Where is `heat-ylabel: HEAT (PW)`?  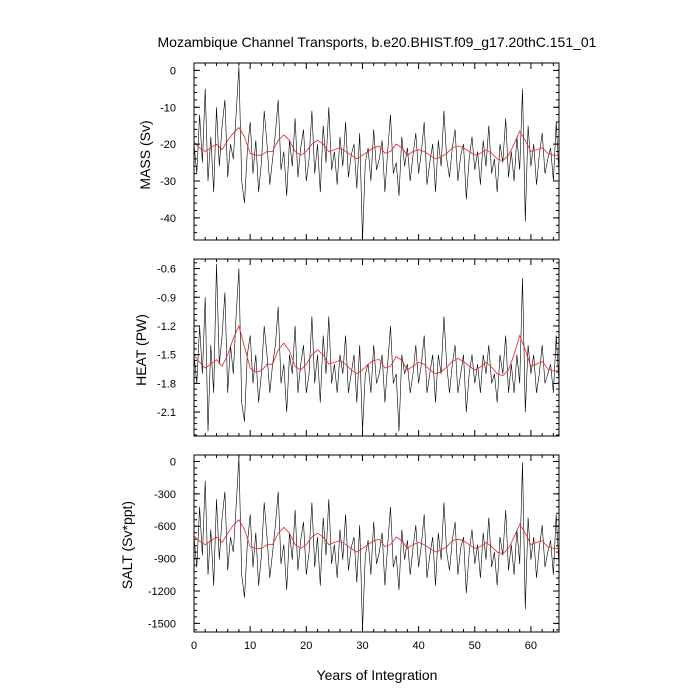
heat-ylabel: HEAT (PW) is located at coordinates (141, 350).